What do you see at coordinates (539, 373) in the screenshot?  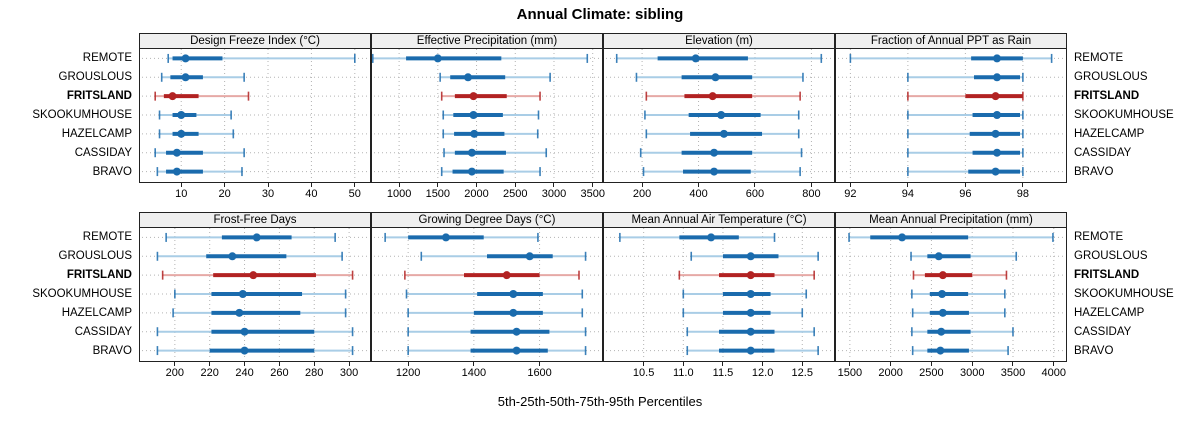 I see `axis-tick-label: 1600` at bounding box center [539, 373].